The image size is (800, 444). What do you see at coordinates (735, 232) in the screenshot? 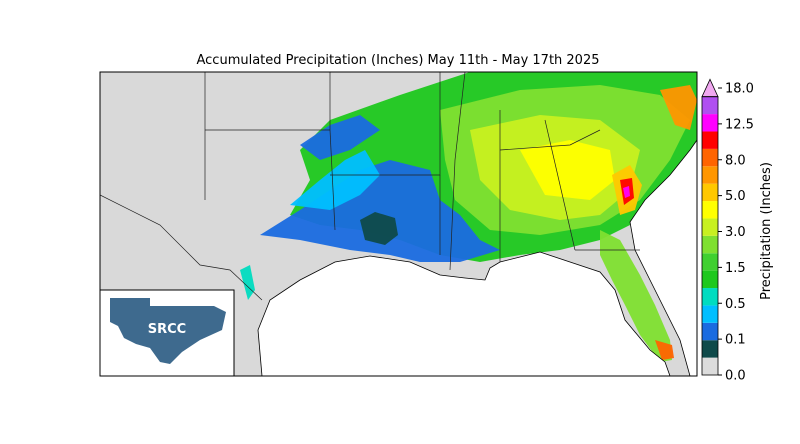
I see `colorbar-tick-label: 3.0` at bounding box center [735, 232].